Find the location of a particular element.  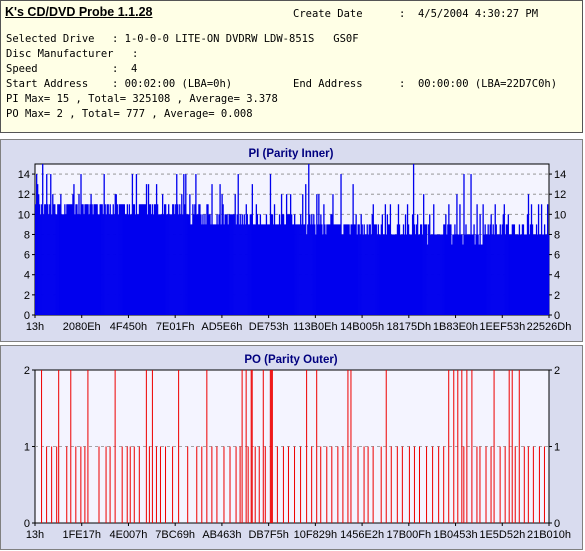

x-tick-label: 13h is located at coordinates (35, 535).